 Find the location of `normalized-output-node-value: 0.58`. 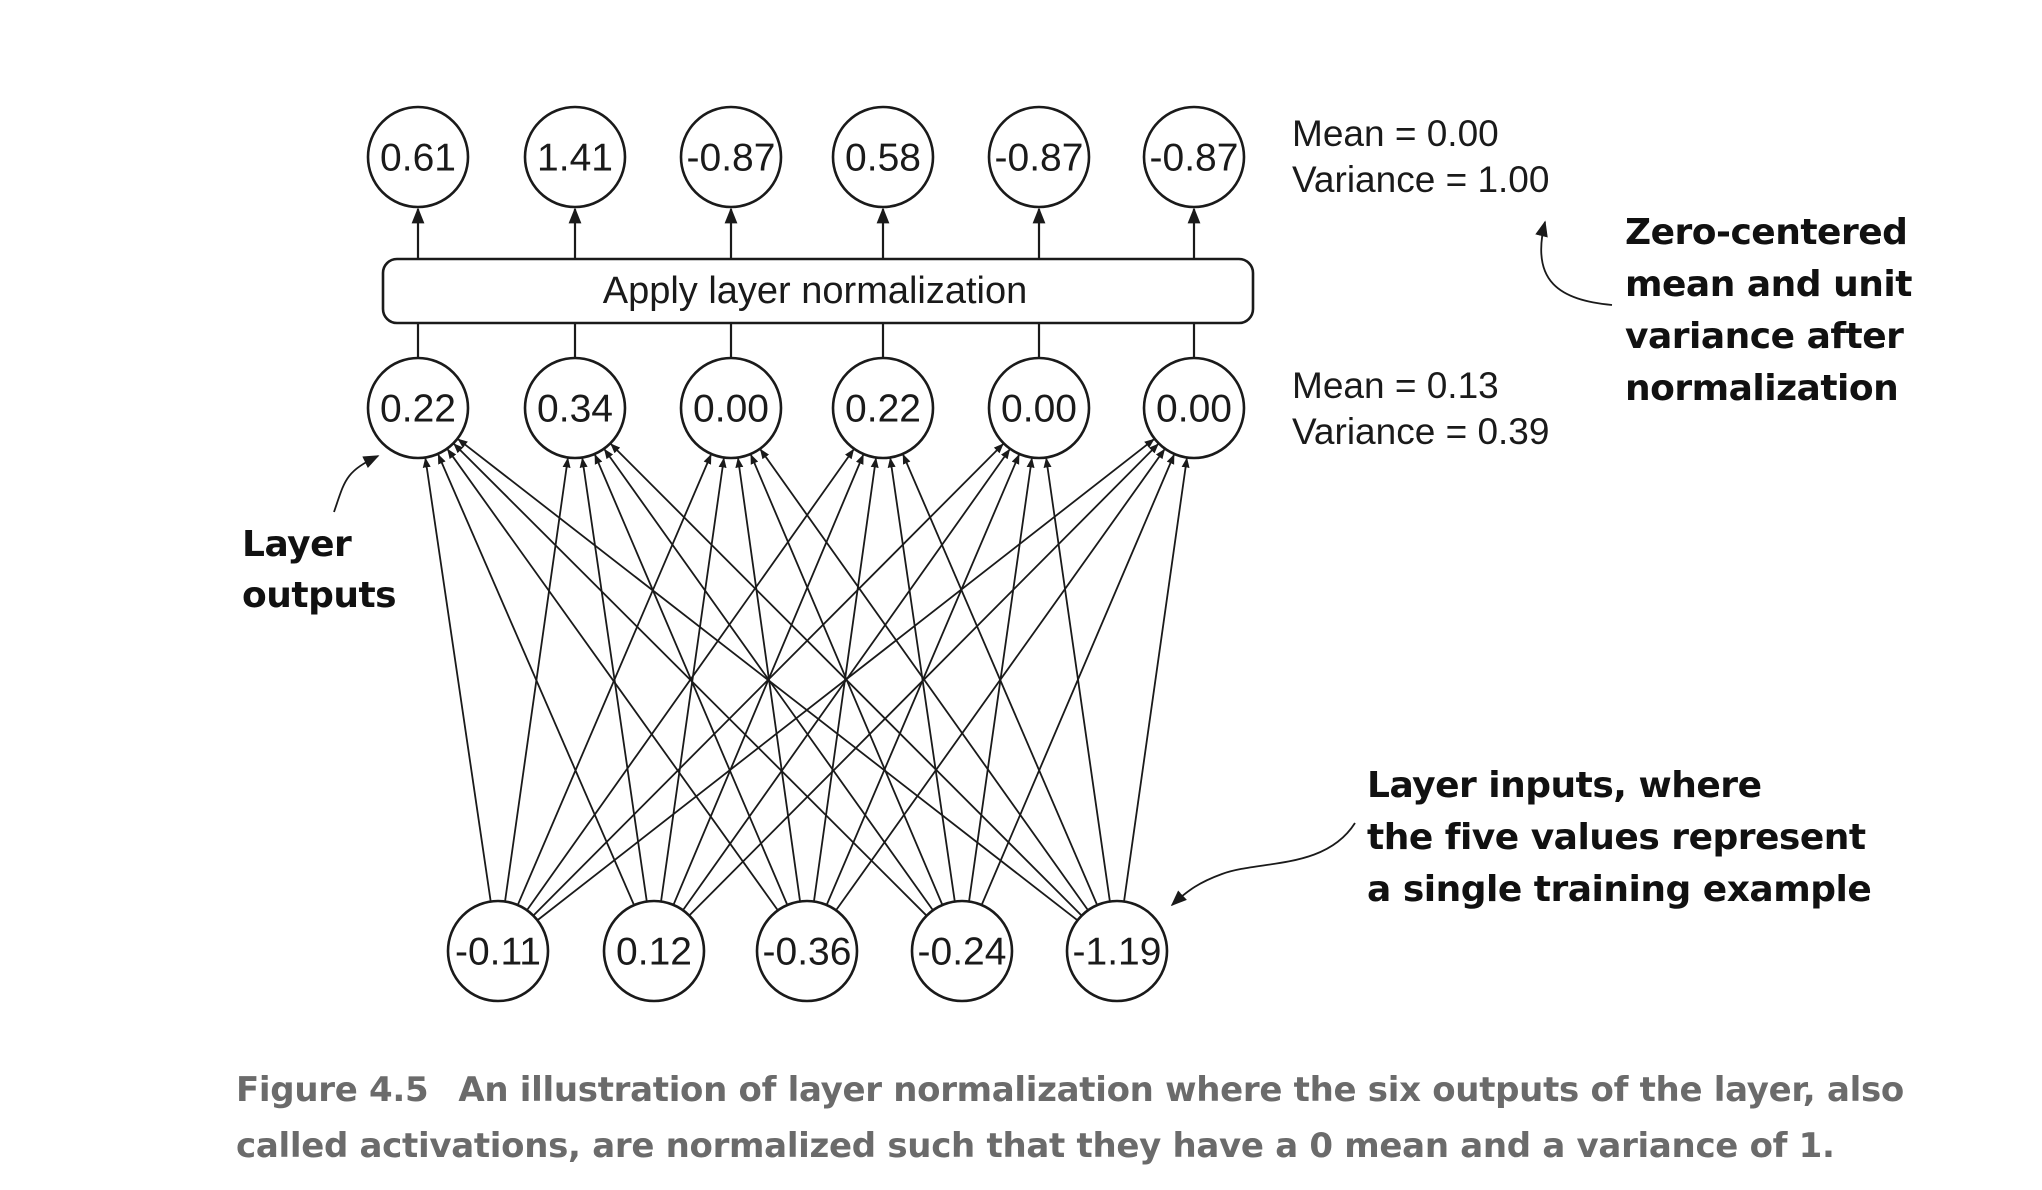

normalized-output-node-value: 0.58 is located at coordinates (883, 158).